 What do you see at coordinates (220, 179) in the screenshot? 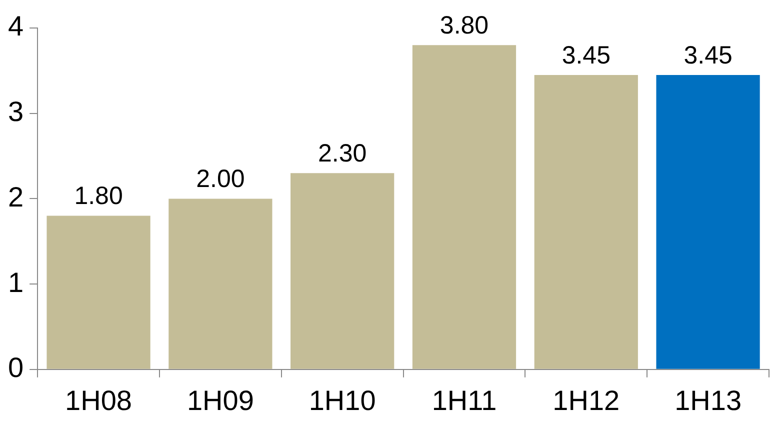
I see `data-label: 2.00` at bounding box center [220, 179].